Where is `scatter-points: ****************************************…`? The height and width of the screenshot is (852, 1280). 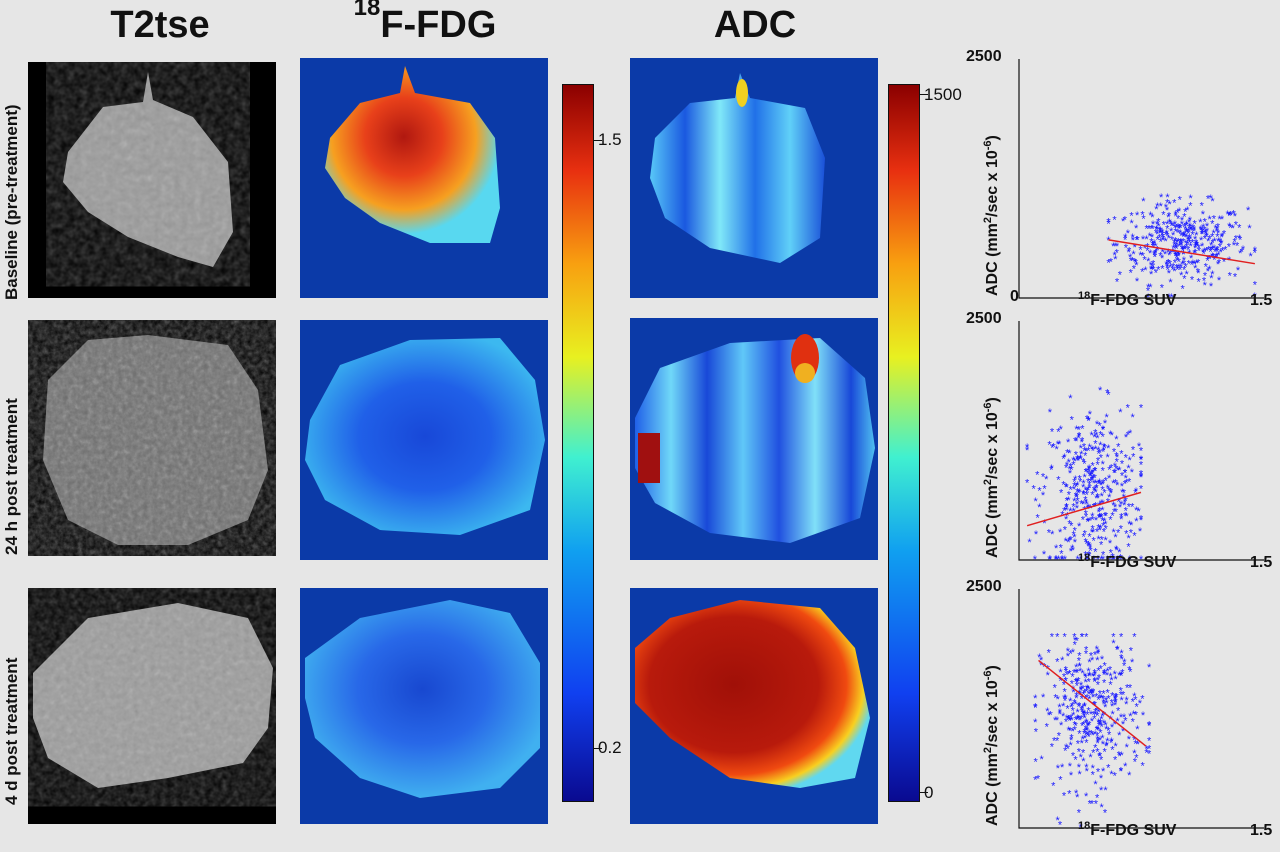 scatter-points: ****************************************… is located at coordinates (1092, 731).